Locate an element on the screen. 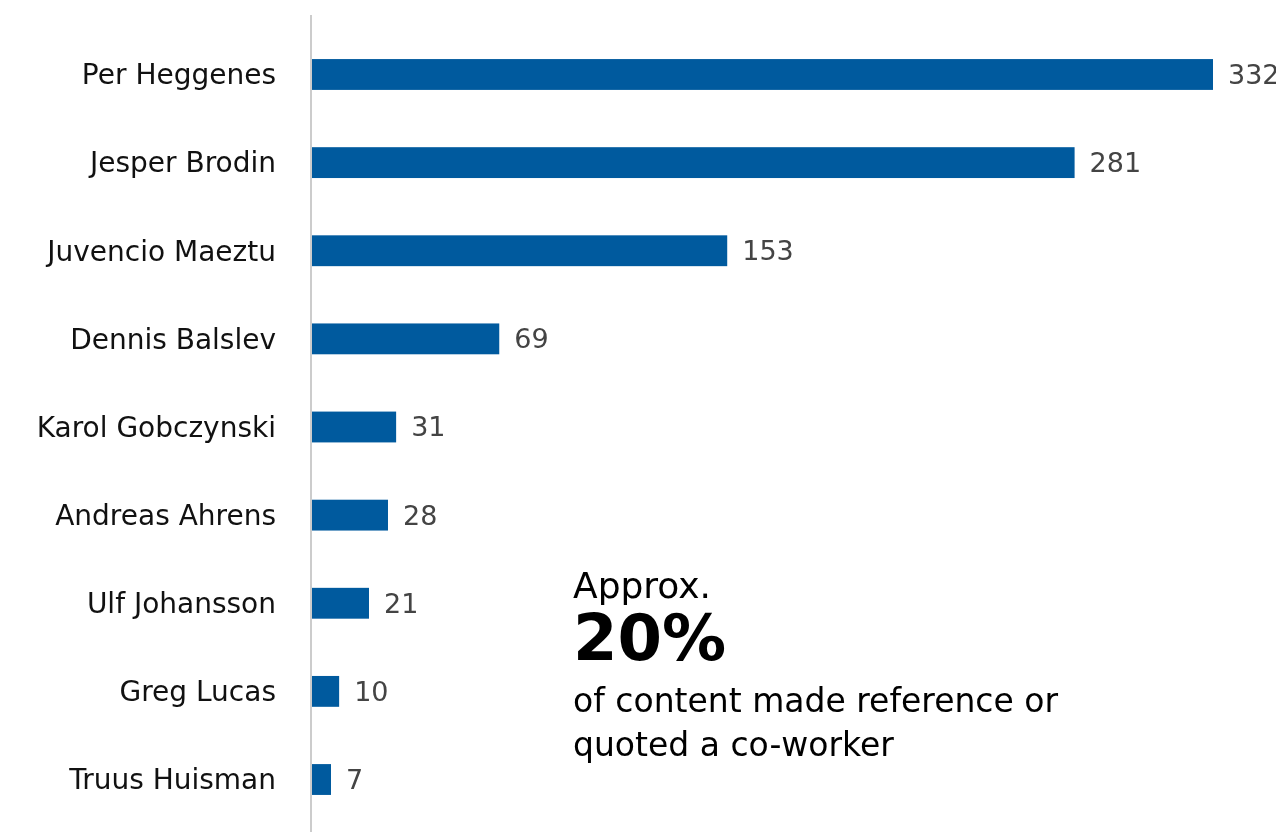  data-label: 153 is located at coordinates (768, 251).